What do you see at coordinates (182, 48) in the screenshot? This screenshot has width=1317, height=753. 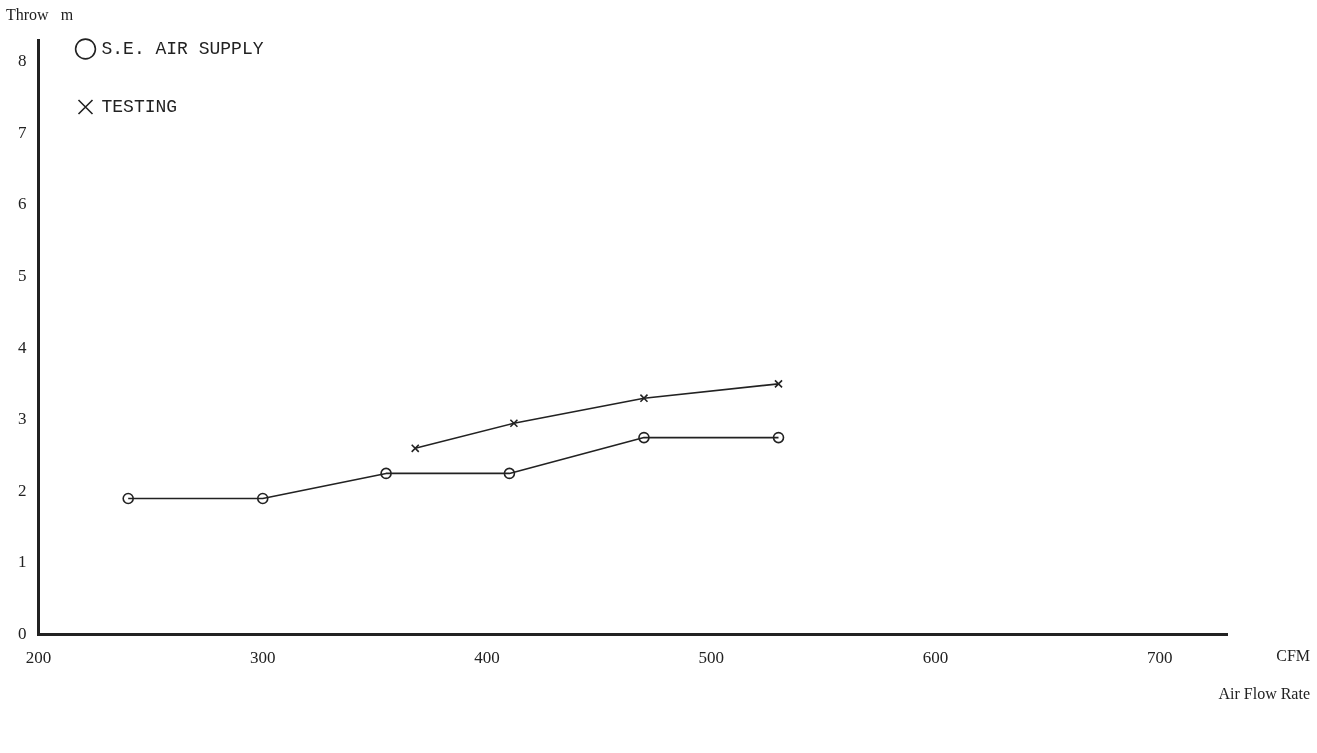 I see `legend-label: S.E. AIR SUPPLY` at bounding box center [182, 48].